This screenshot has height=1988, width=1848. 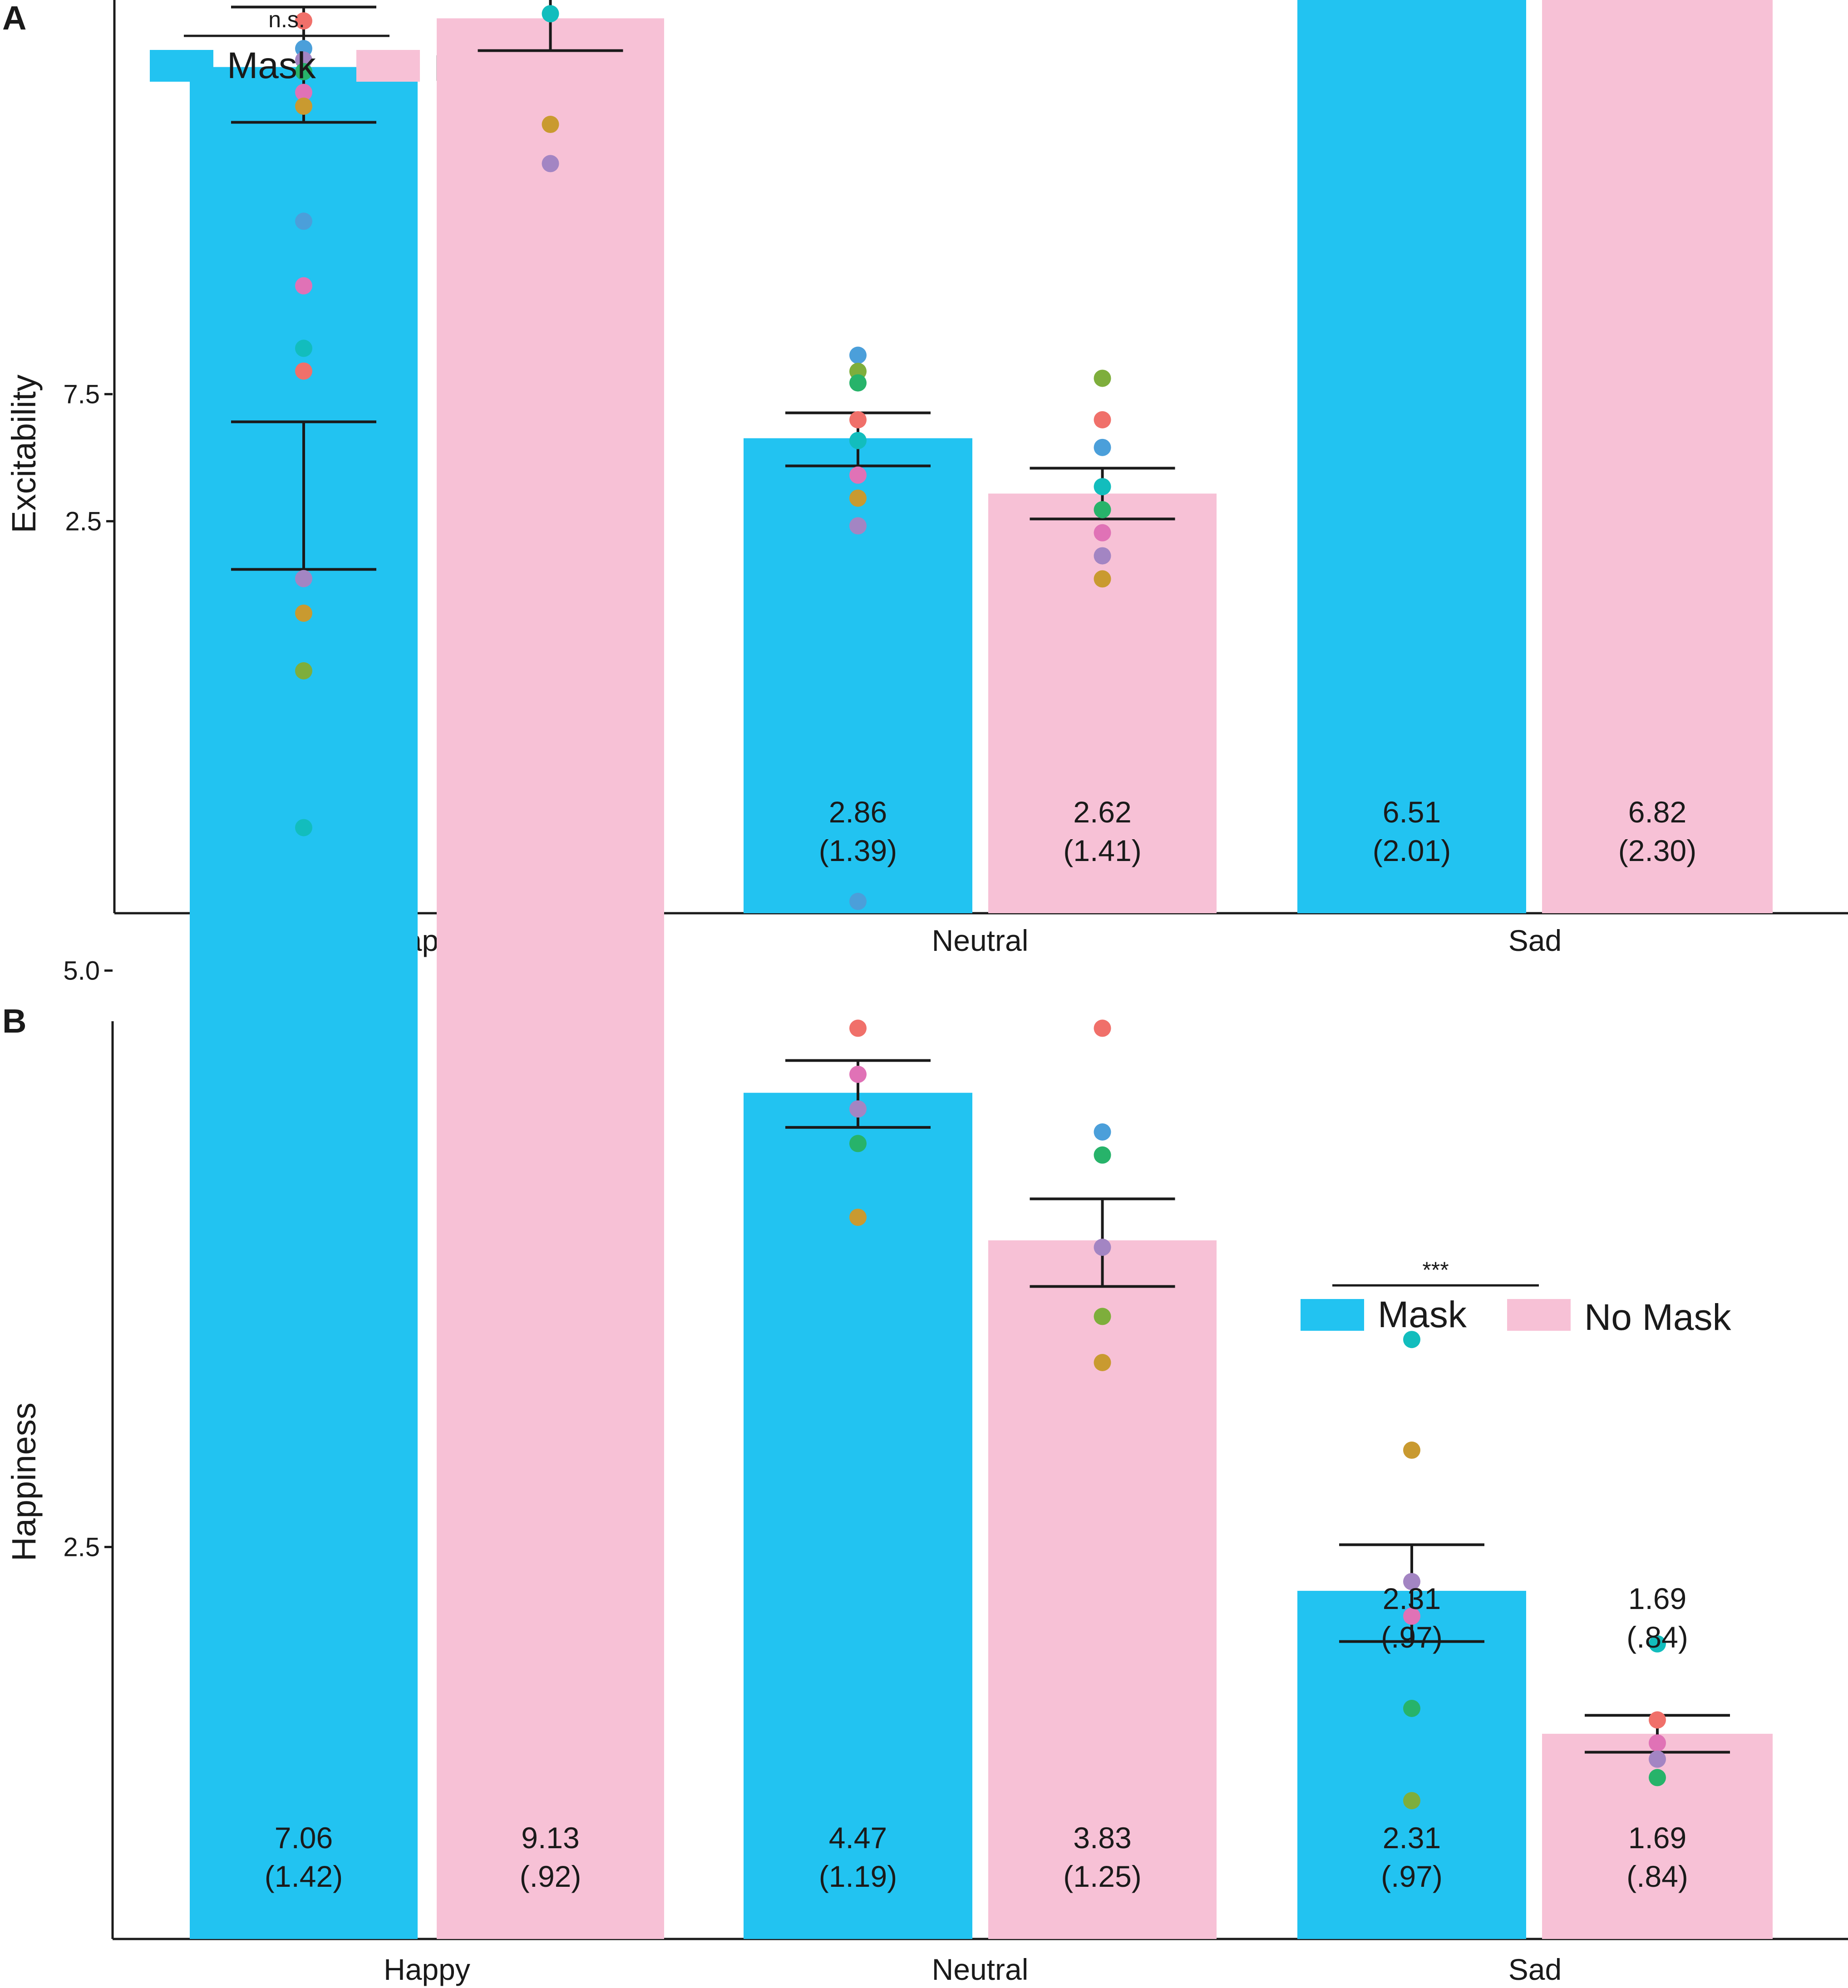 I want to click on bar-value-label: 7.06, so click(x=304, y=1838).